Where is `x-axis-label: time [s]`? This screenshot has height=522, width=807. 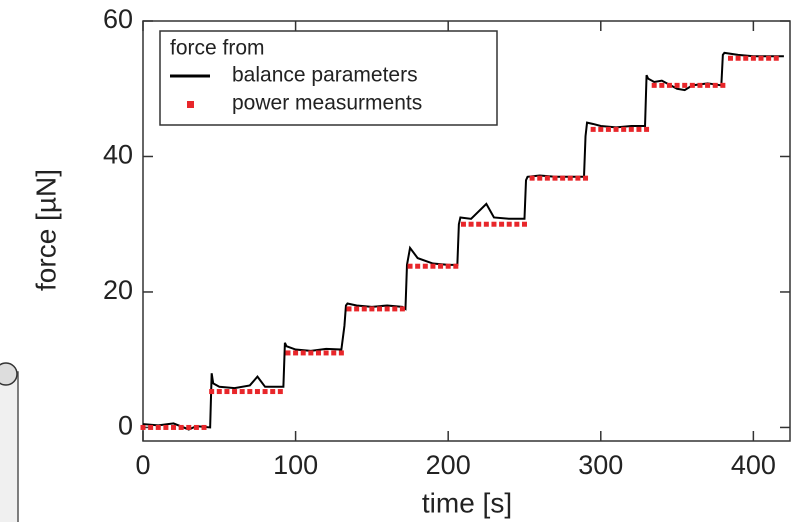
x-axis-label: time [s] is located at coordinates (467, 502).